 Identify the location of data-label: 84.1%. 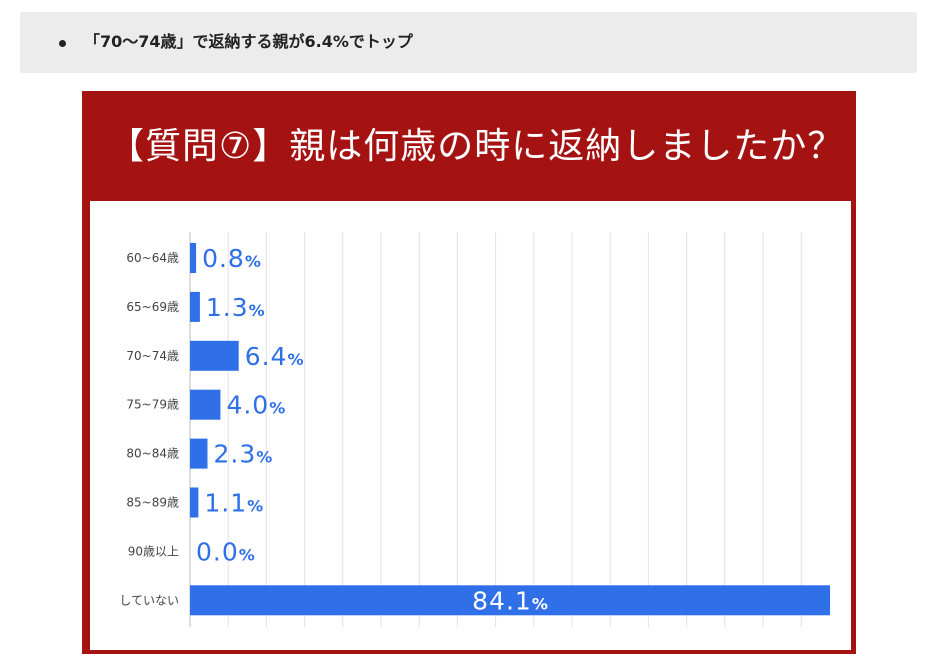
(510, 600).